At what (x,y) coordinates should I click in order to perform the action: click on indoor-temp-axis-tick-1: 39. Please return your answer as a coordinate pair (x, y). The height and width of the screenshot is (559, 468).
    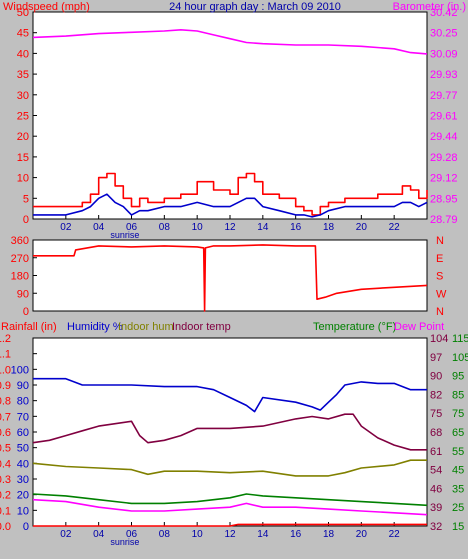
    Looking at the image, I should click on (436, 508).